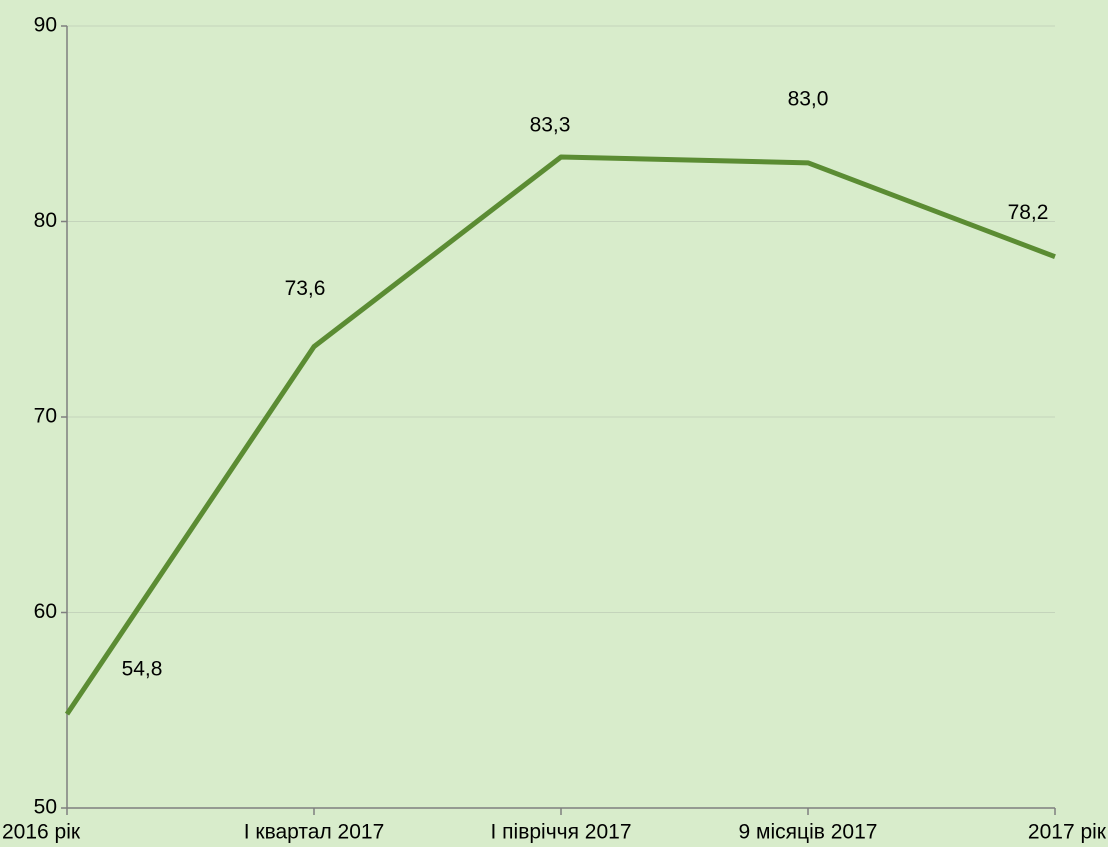  Describe the element at coordinates (45, 416) in the screenshot. I see `y-tick-label: 70` at that location.